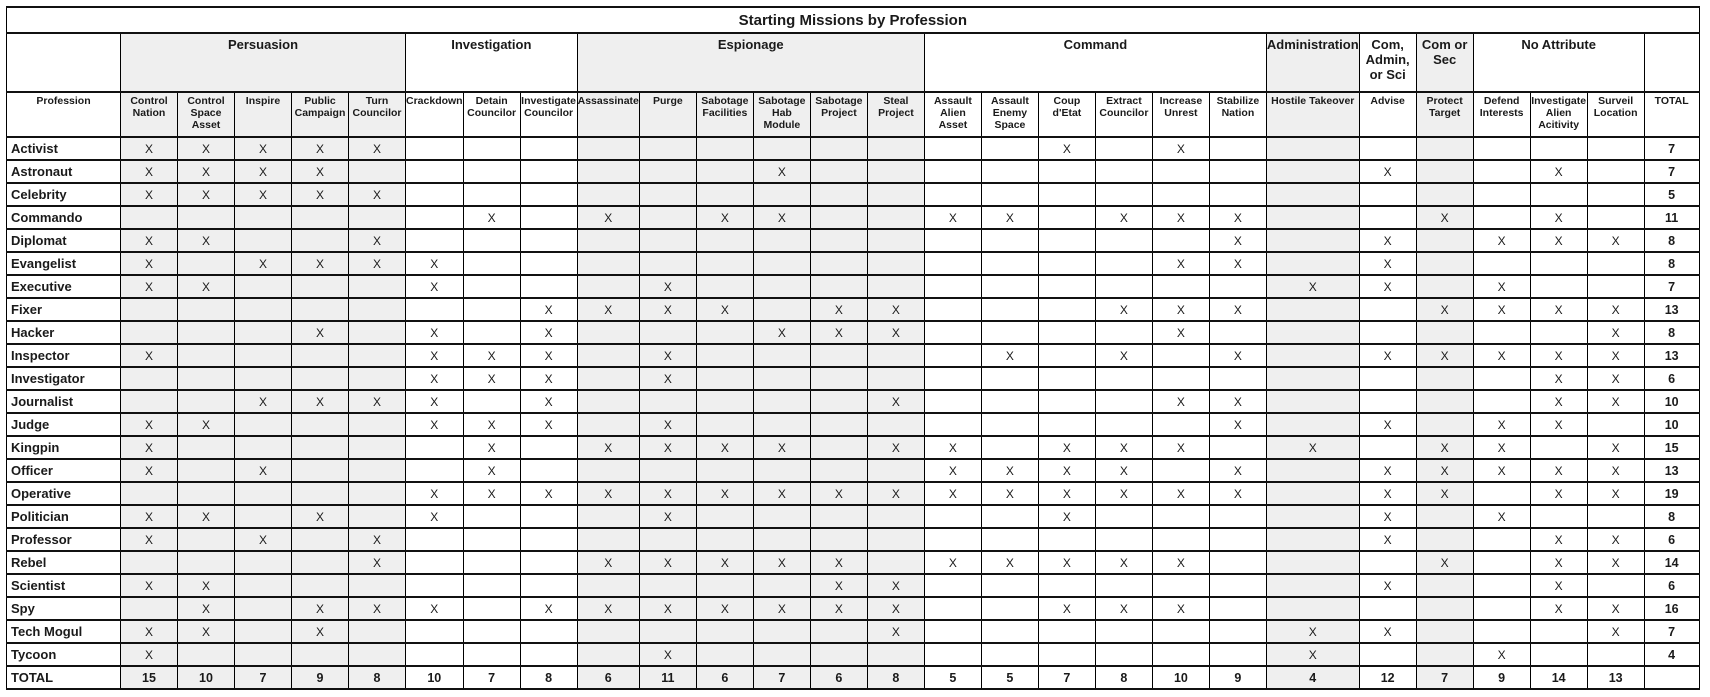 This screenshot has width=1710, height=697. I want to click on profession-label: Inspector, so click(63, 355).